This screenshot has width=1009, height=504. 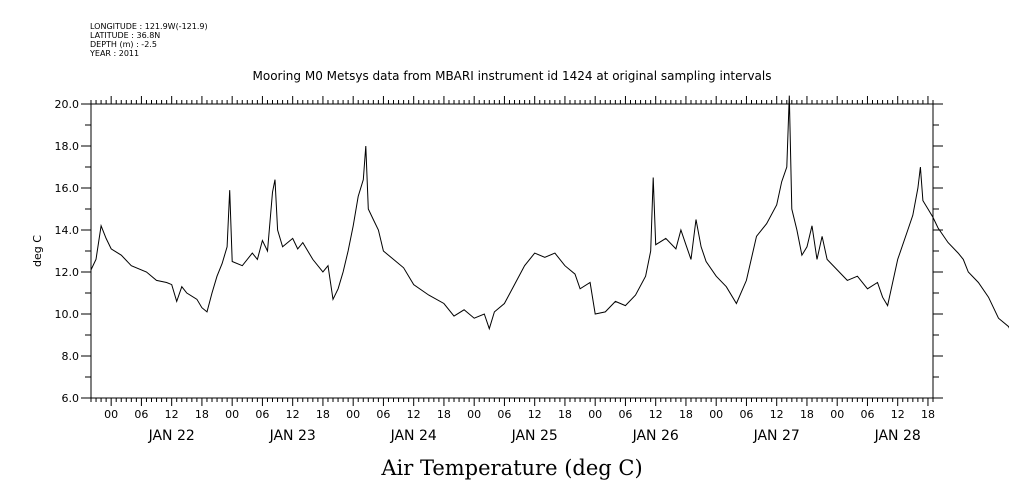 I want to click on depth-text: DEPTH (m) : -2.5, so click(x=123, y=44).